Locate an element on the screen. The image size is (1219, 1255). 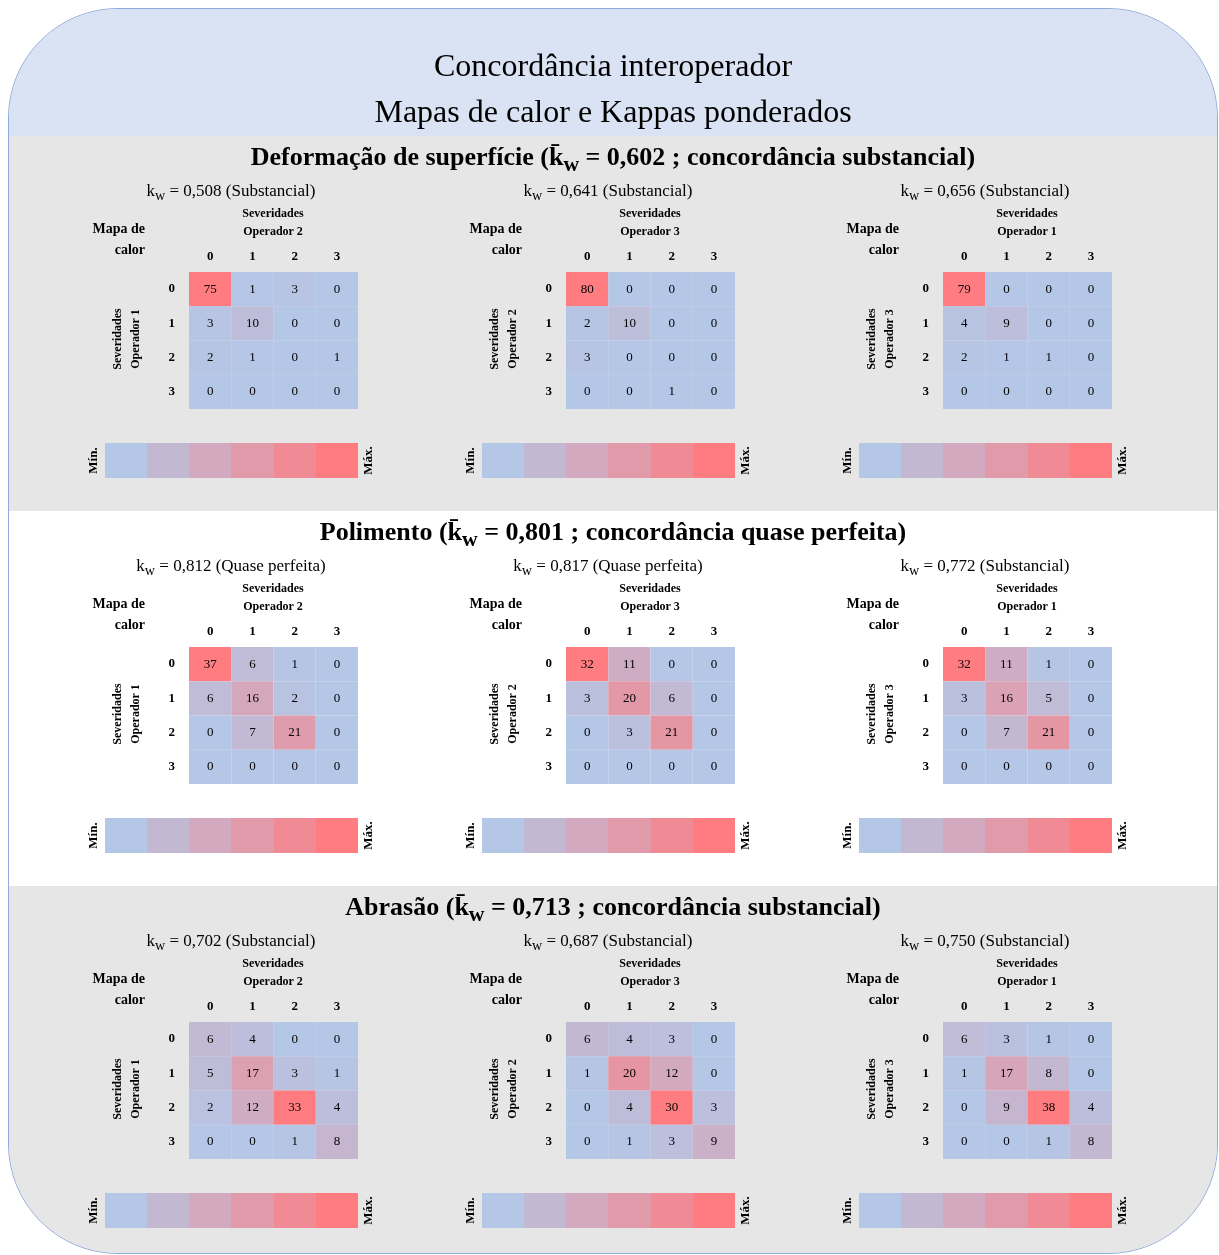
chart-title: k$_{w}$ = 0,687 (Substancial) is located at coordinates (608, 943).